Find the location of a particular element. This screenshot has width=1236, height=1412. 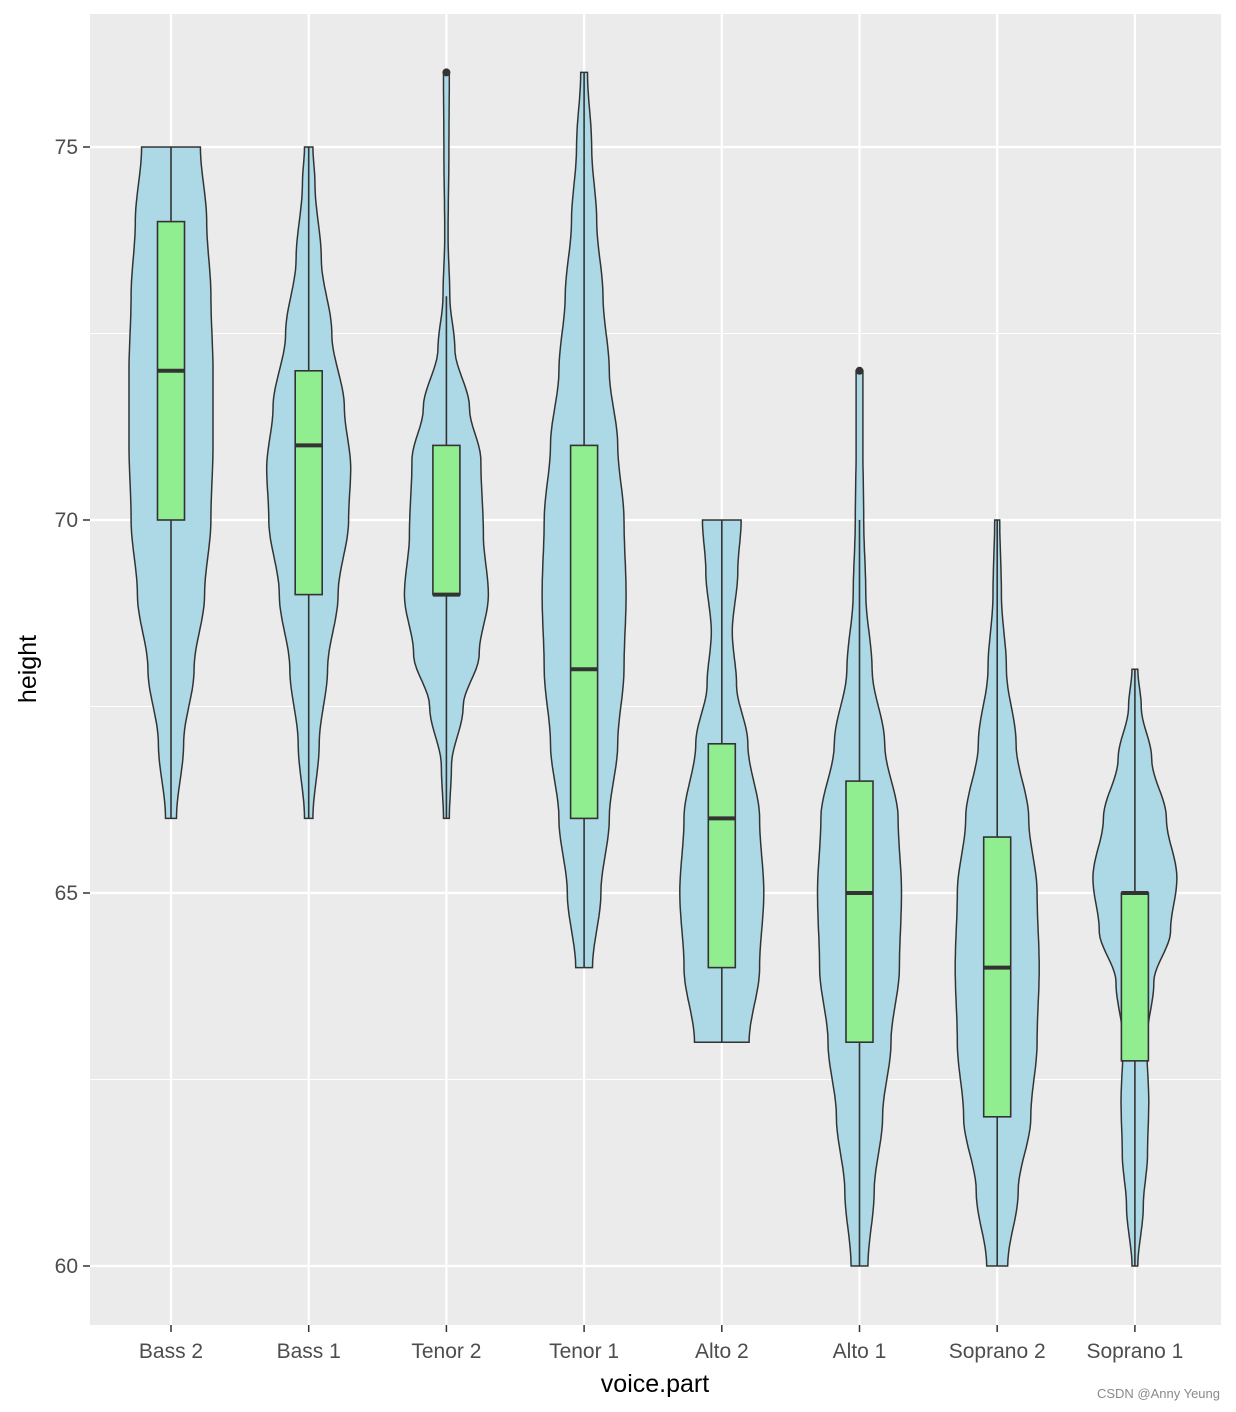

x-tick-label: Bass 1 is located at coordinates (309, 1351).